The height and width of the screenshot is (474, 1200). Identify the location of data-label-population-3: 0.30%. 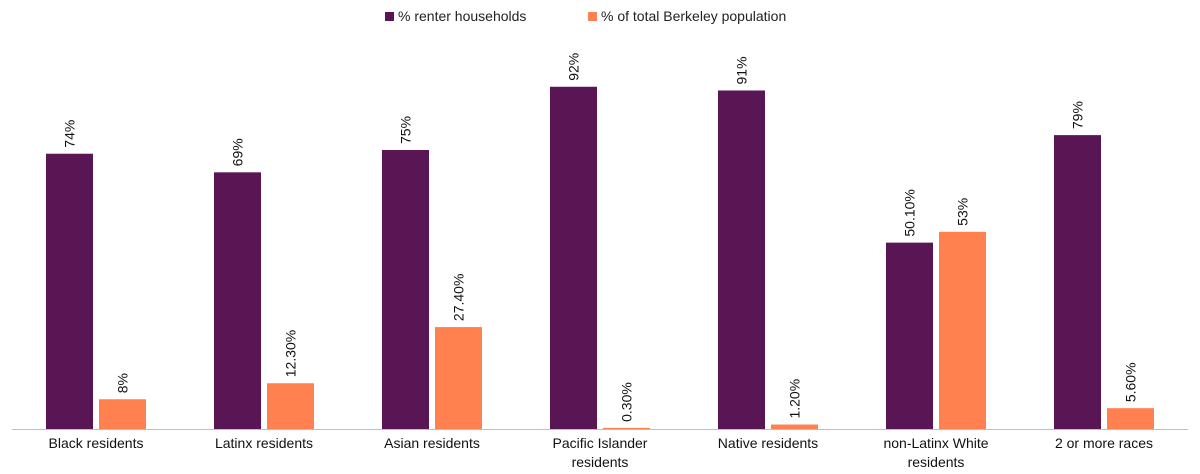
(627, 402).